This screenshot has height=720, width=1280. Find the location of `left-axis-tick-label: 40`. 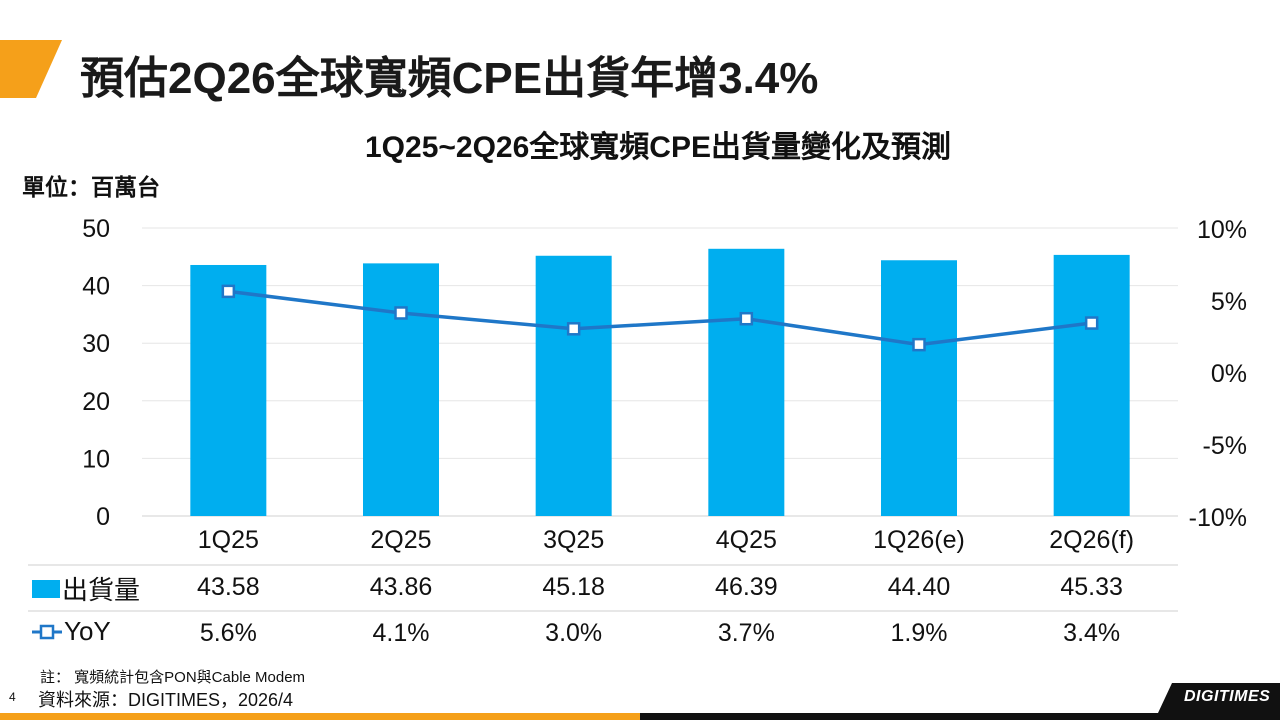

left-axis-tick-label: 40 is located at coordinates (96, 287).